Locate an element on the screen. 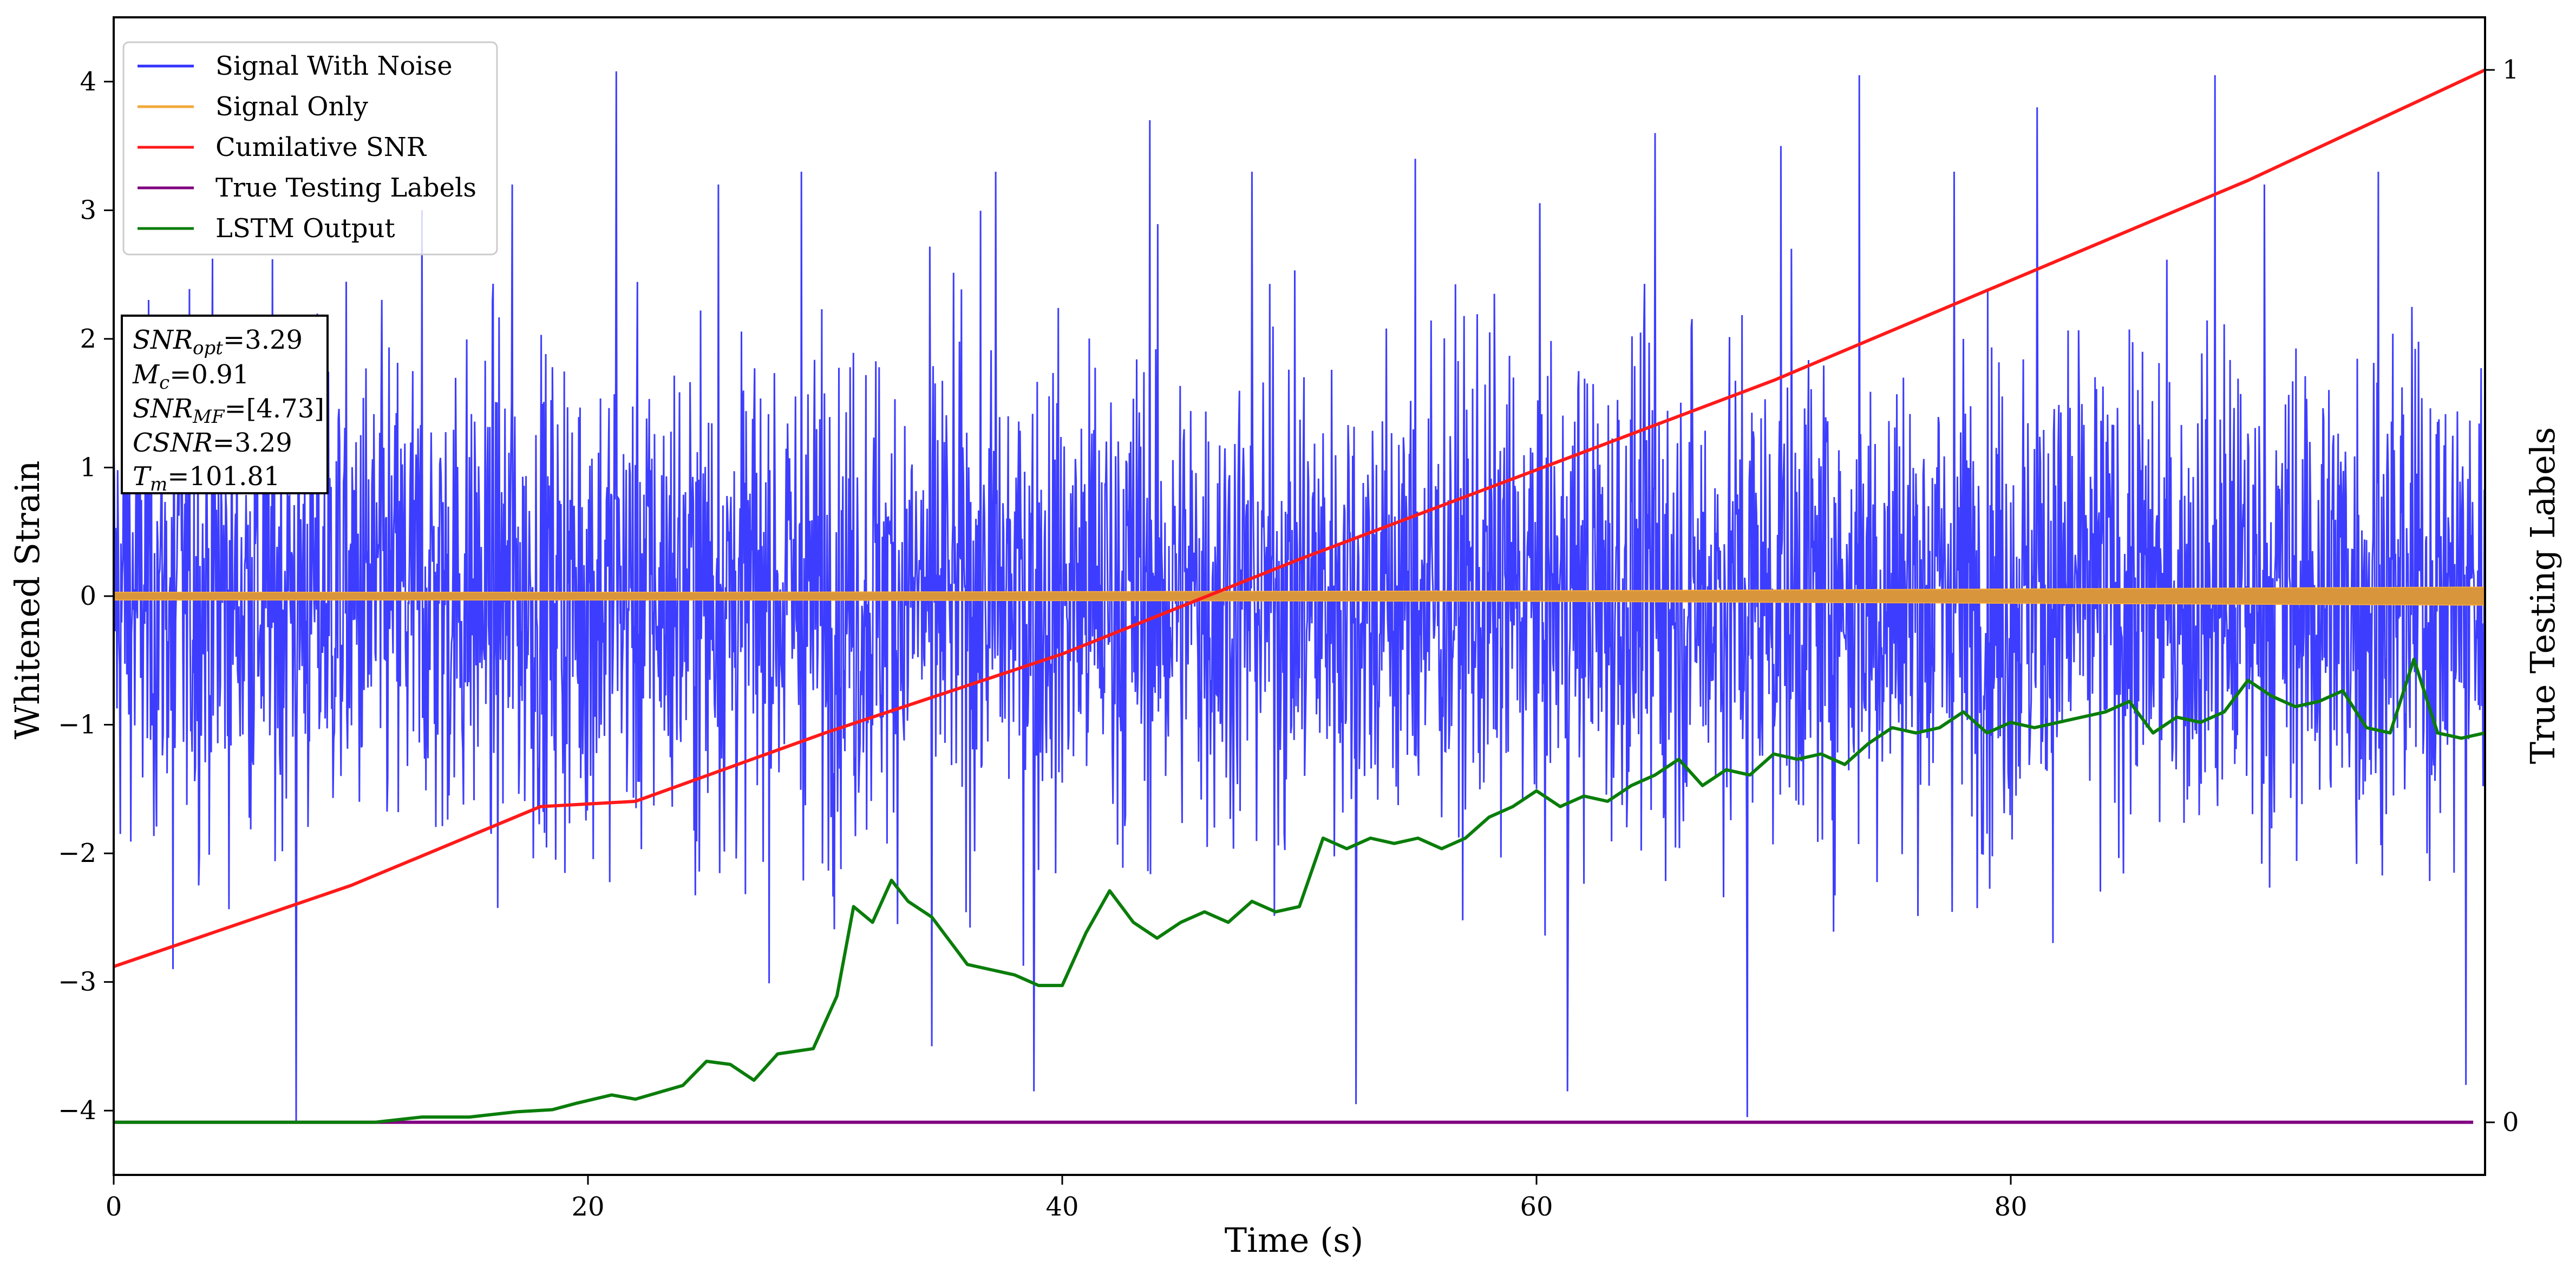  x-tick-label: 40 is located at coordinates (1061, 1207).